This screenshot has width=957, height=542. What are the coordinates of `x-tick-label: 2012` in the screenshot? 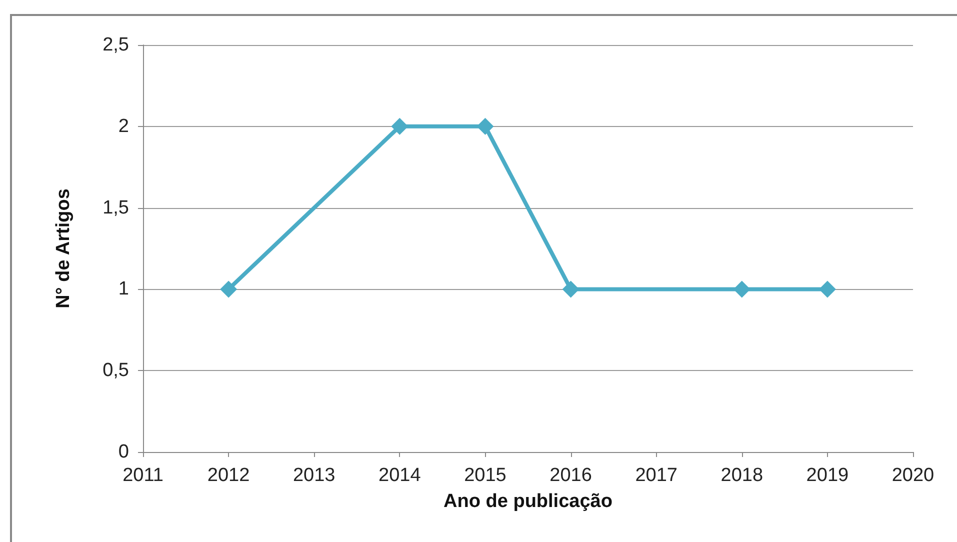 It's located at (228, 475).